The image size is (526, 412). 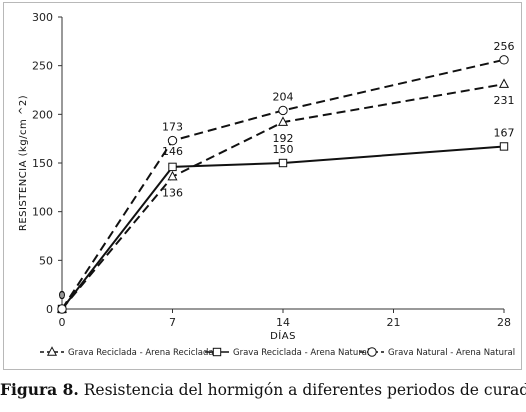 I want to click on y-tick-label: 300, so click(x=42, y=17).